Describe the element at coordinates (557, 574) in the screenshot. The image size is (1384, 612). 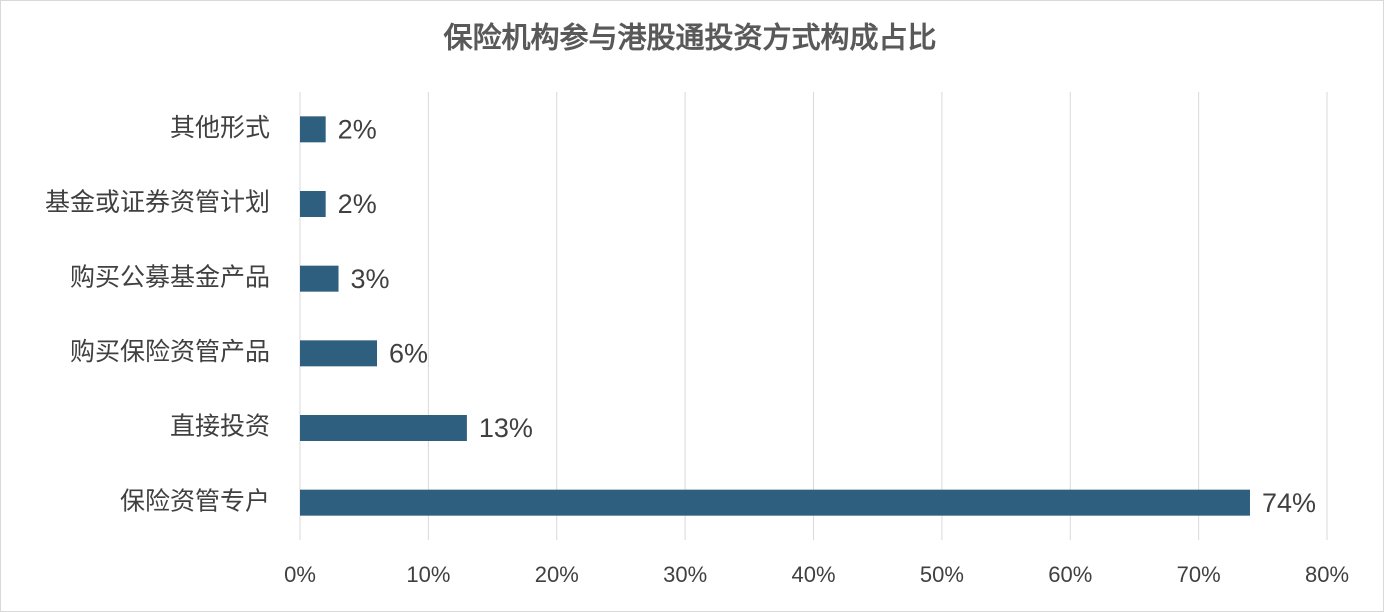
I see `x-tick-label: 20%` at that location.